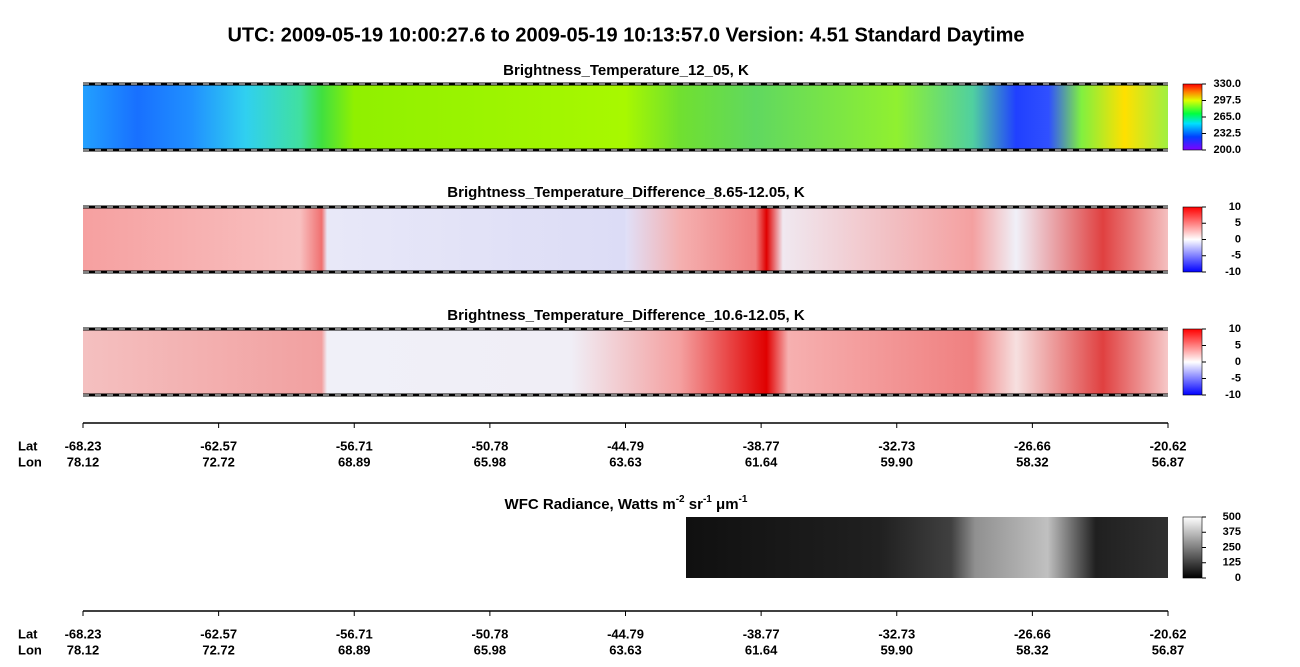 The height and width of the screenshot is (667, 1300). Describe the element at coordinates (680, 499) in the screenshot. I see `superscript: -2` at that location.